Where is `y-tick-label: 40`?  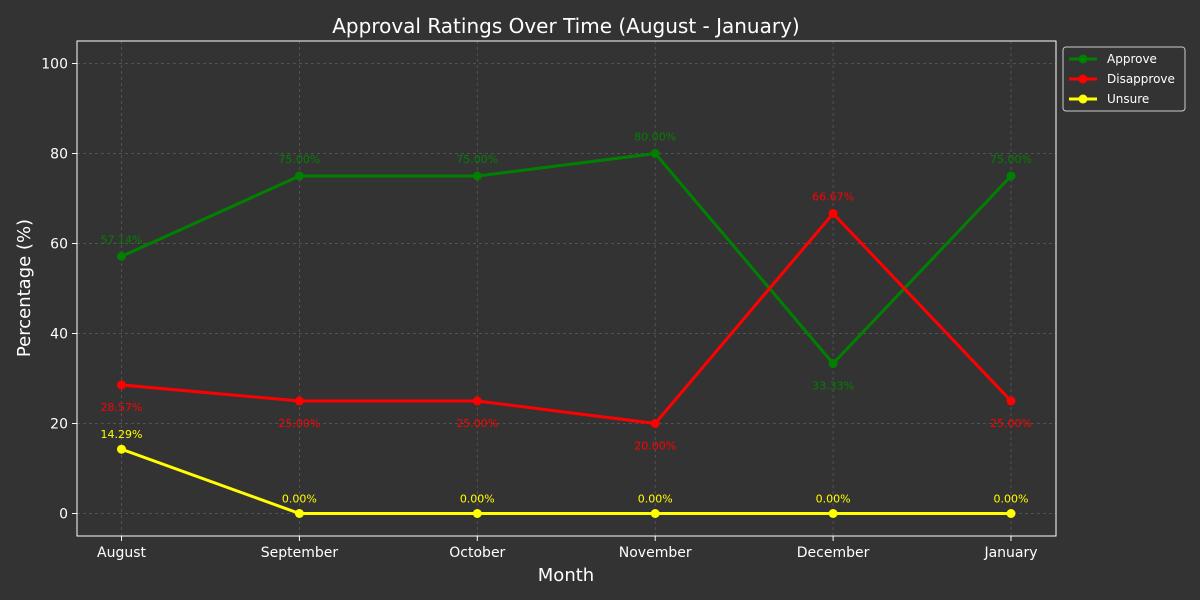
y-tick-label: 40 is located at coordinates (59, 335).